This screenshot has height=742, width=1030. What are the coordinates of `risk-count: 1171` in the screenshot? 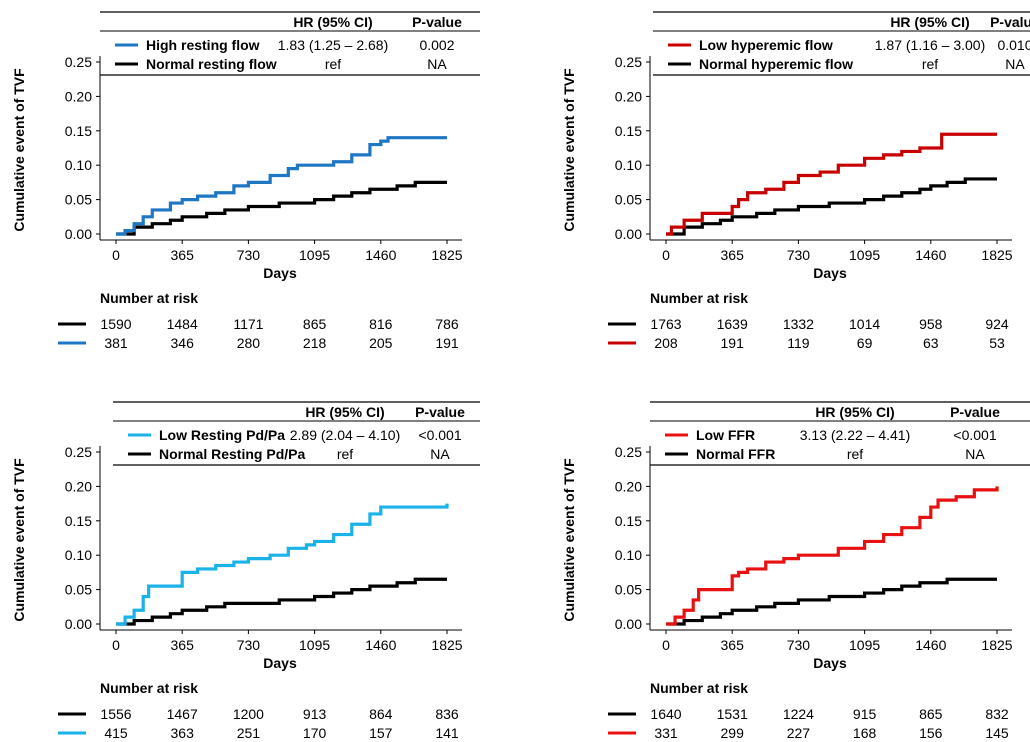 It's located at (248, 324).